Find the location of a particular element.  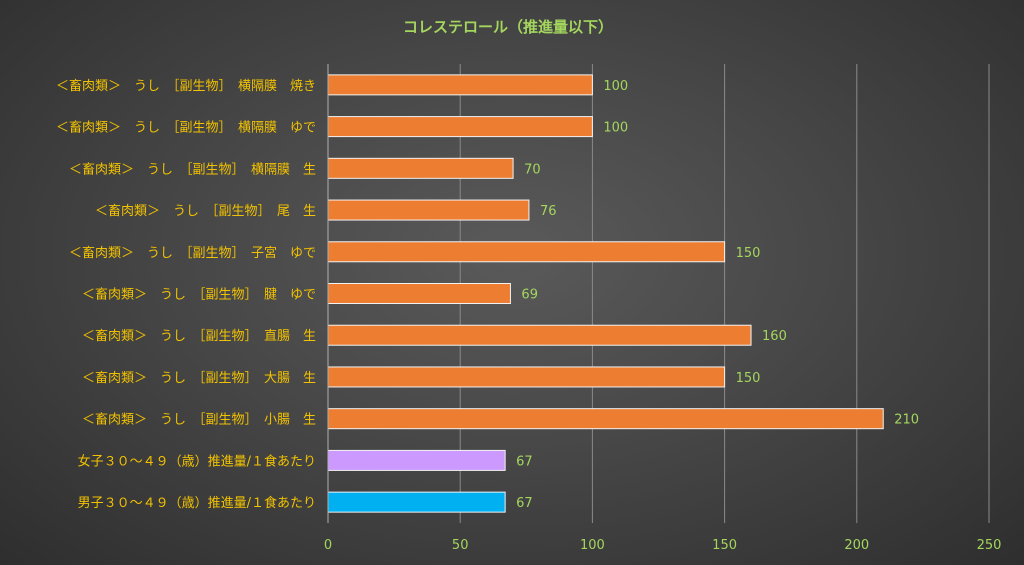

data-label: 76 is located at coordinates (548, 211).